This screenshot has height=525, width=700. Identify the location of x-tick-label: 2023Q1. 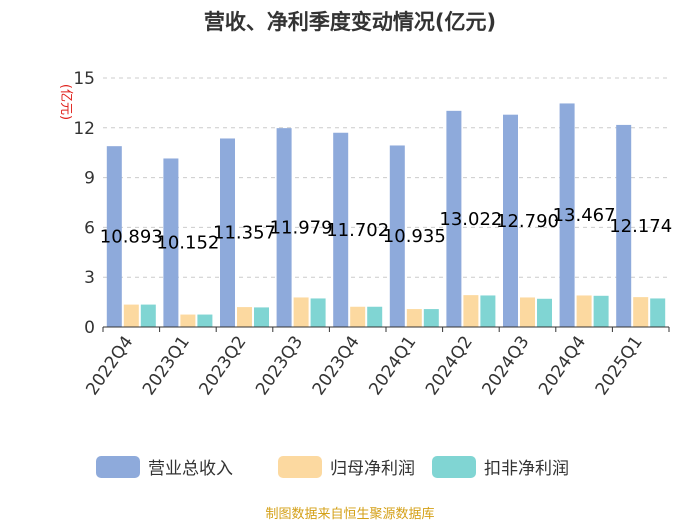
(166, 365).